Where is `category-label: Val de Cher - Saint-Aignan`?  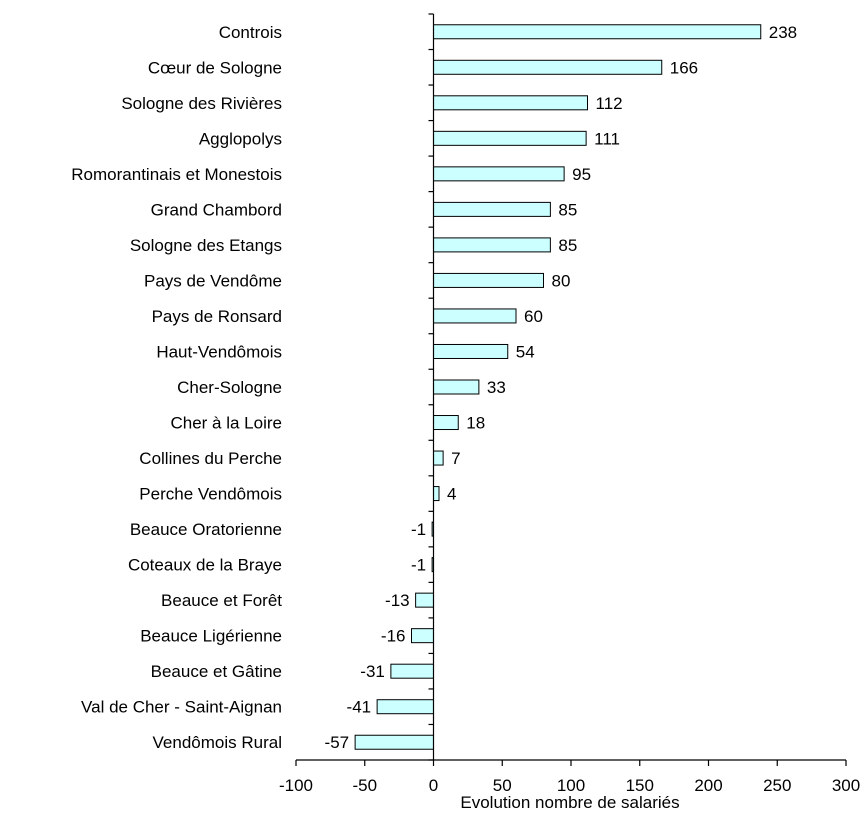
category-label: Val de Cher - Saint-Aignan is located at coordinates (181, 707).